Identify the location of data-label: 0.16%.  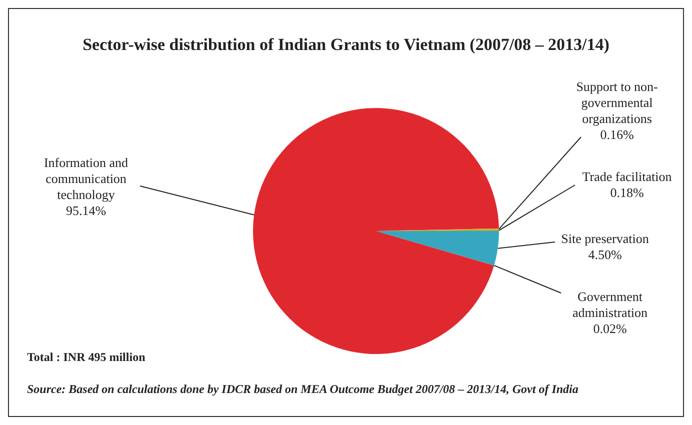
(617, 134).